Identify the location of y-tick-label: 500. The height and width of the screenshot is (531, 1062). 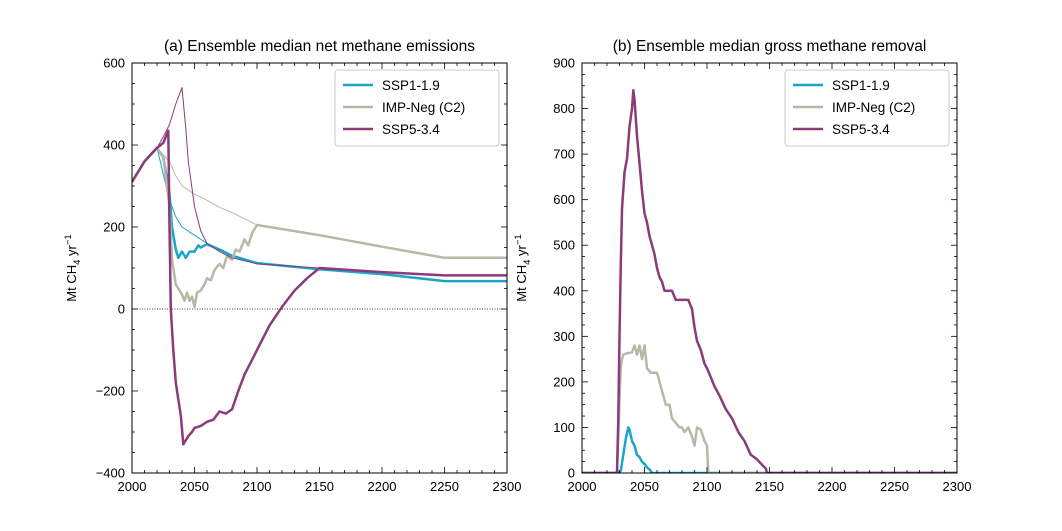
(564, 245).